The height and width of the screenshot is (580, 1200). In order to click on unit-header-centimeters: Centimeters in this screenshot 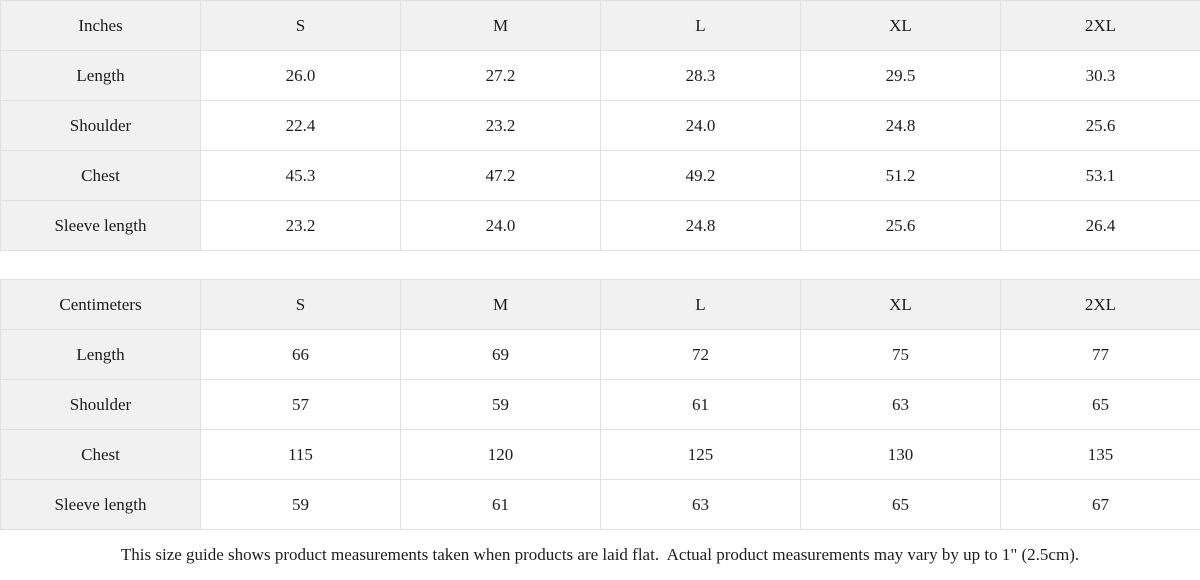, I will do `click(100, 304)`.